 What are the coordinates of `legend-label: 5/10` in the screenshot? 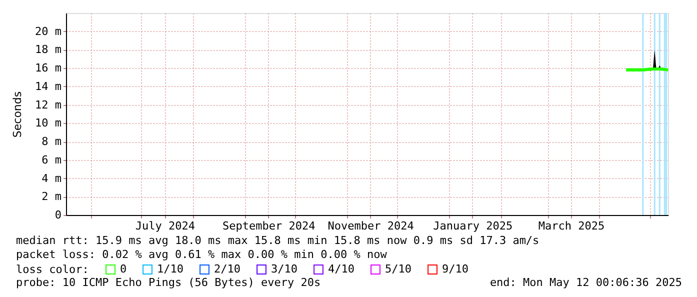 It's located at (398, 269).